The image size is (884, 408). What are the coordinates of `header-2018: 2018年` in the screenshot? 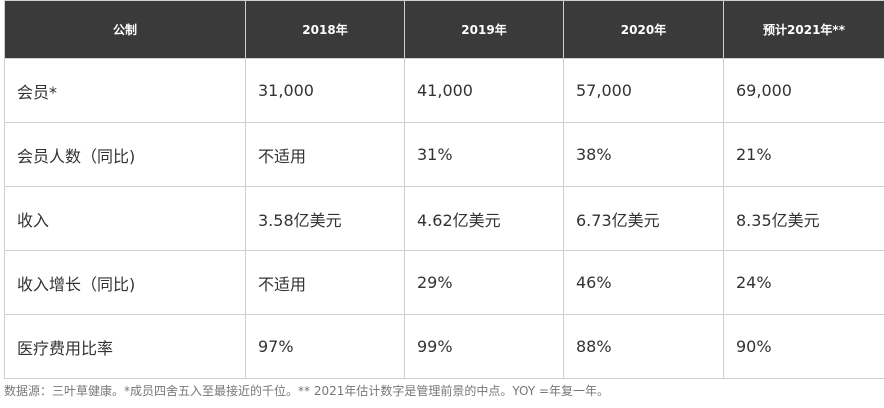 It's located at (325, 29).